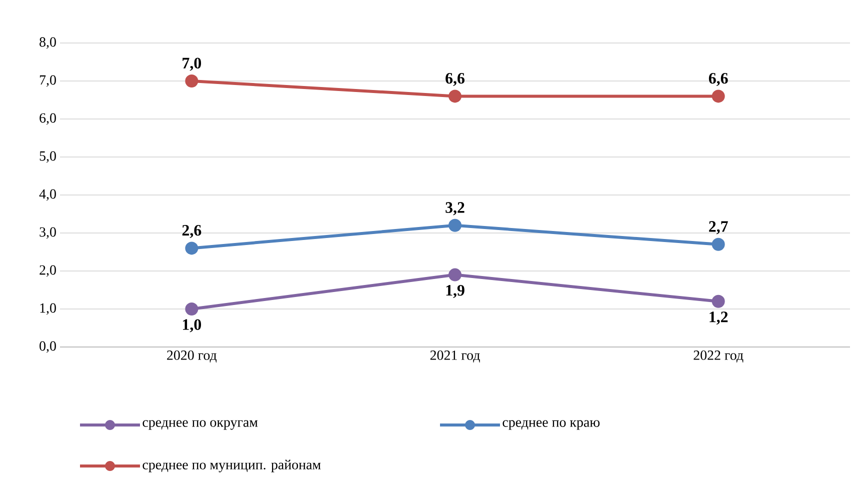  I want to click on data-label: 1,2, so click(719, 318).